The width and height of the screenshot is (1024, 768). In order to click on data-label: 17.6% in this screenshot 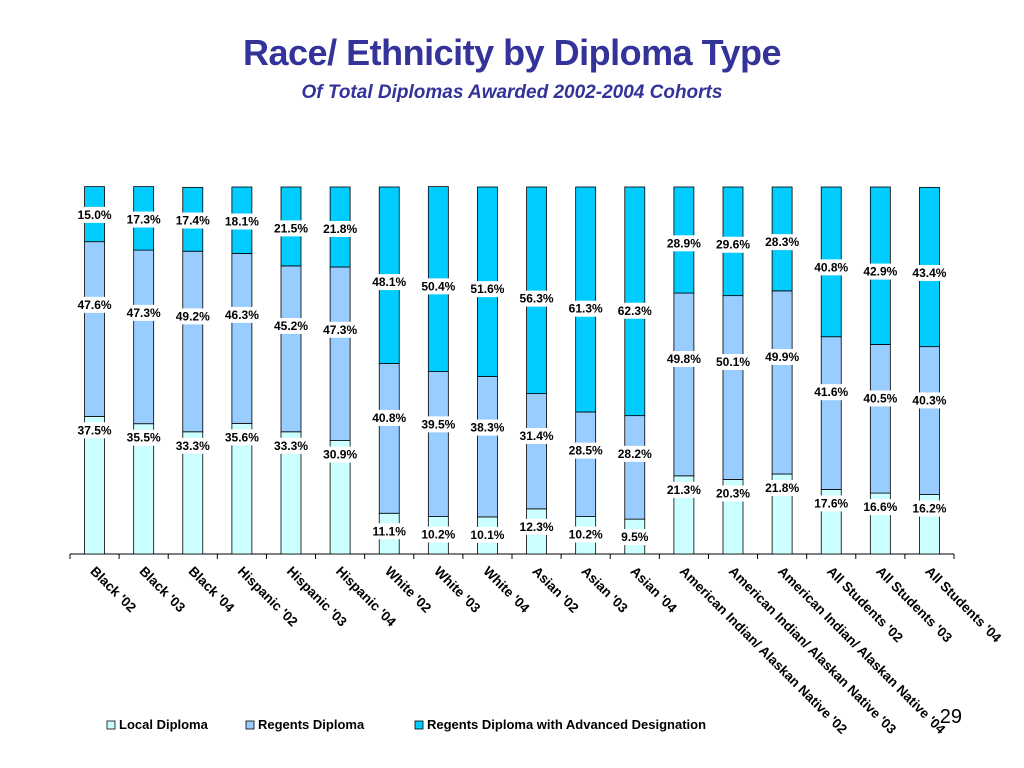, I will do `click(831, 503)`.